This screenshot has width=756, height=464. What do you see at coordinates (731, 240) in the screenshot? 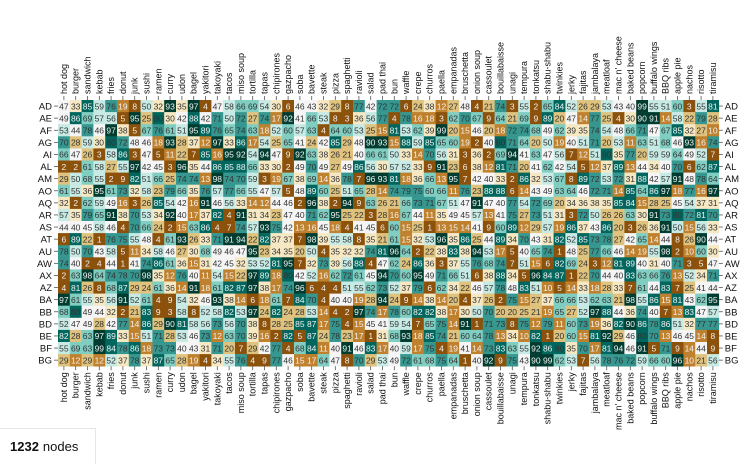
I see `y-tick-label: AT` at bounding box center [731, 240].